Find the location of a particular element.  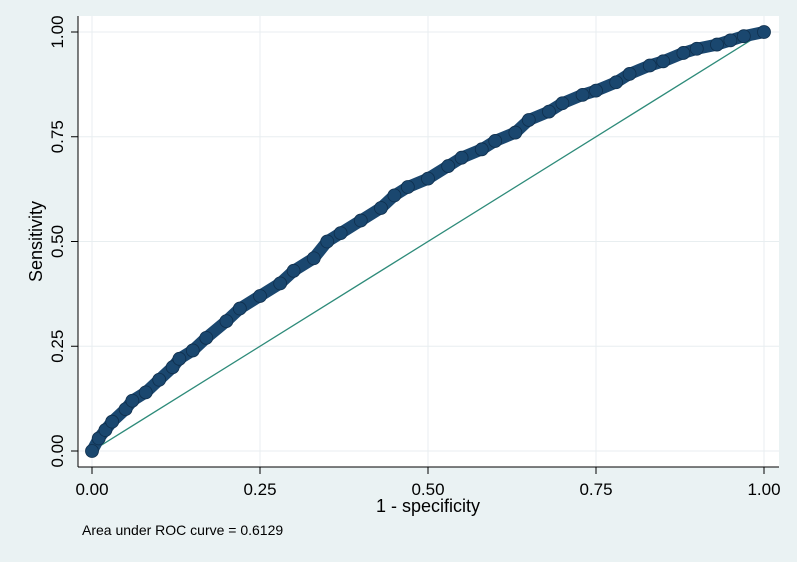

x-axis-ticks: 0.00 0.25 0.50 0.75 1.00 is located at coordinates (428, 483).